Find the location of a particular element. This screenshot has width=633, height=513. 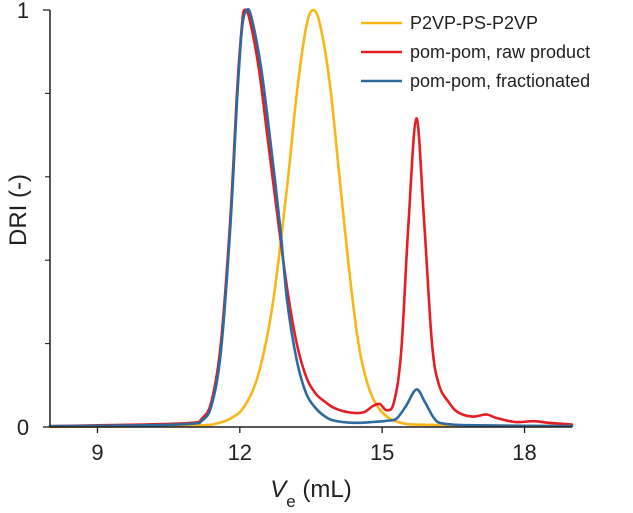

x-tick-label: 18 is located at coordinates (524, 452).